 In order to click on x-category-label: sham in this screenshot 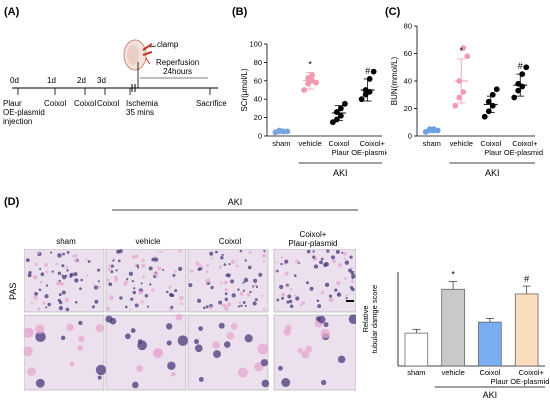, I will do `click(281, 143)`.